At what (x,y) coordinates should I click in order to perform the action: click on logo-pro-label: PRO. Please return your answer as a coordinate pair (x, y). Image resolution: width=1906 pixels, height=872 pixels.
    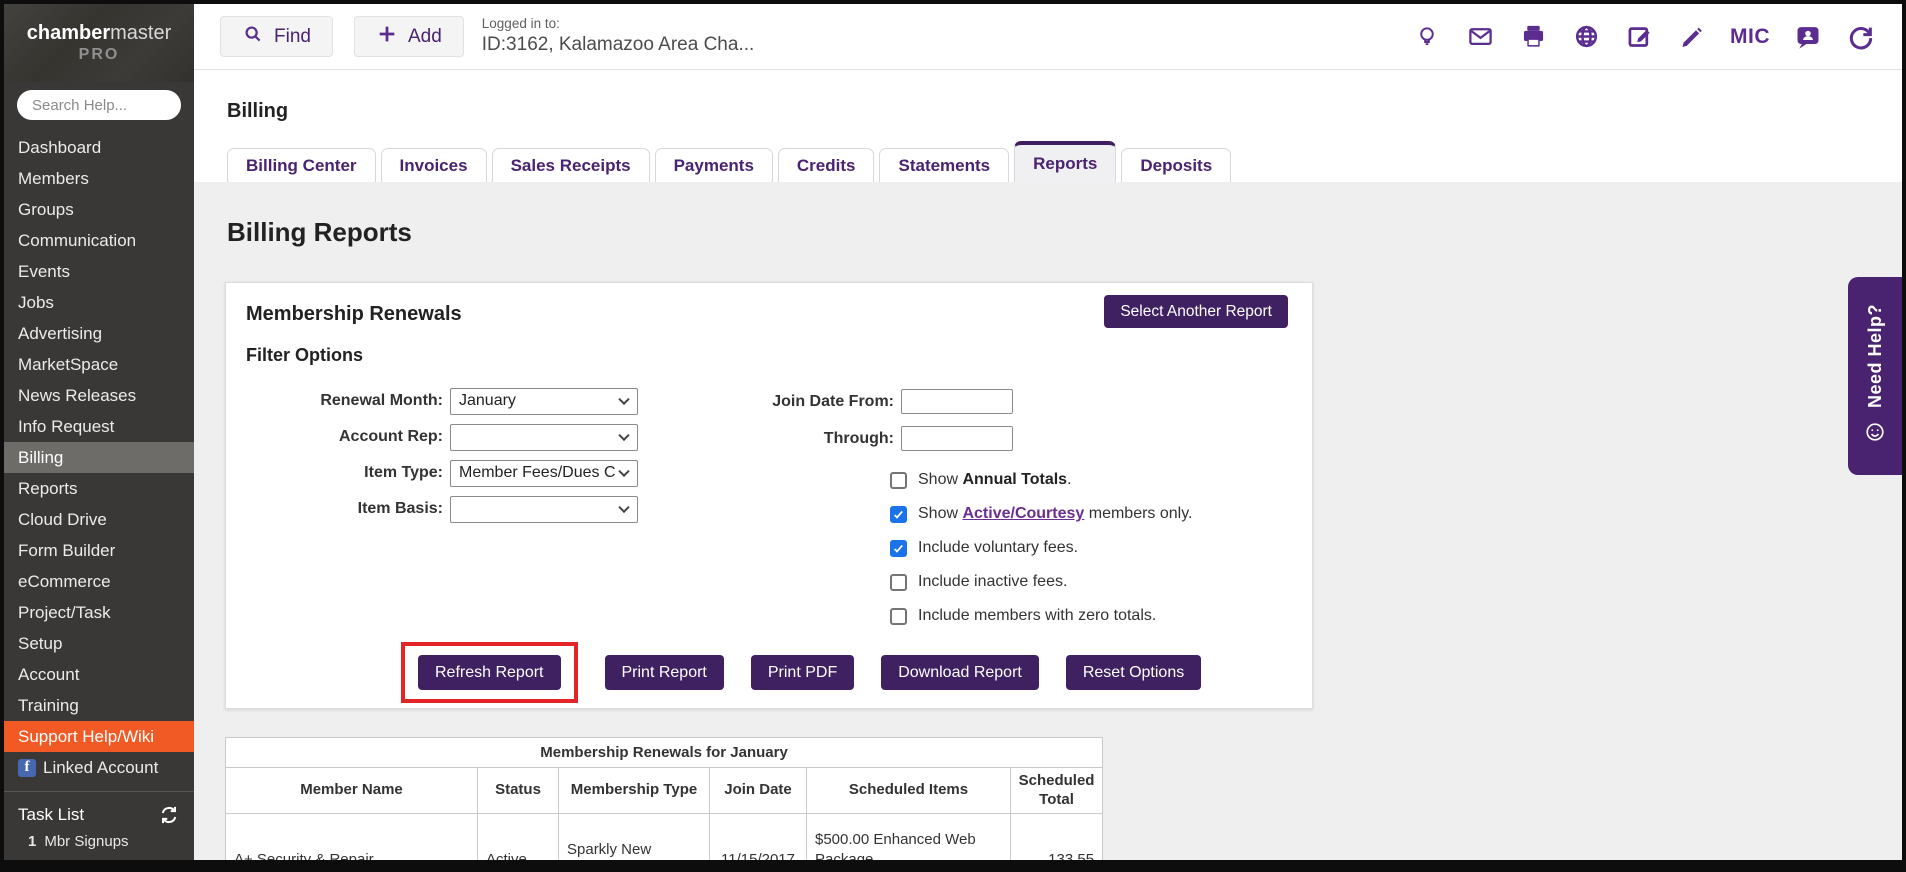
    Looking at the image, I should click on (99, 54).